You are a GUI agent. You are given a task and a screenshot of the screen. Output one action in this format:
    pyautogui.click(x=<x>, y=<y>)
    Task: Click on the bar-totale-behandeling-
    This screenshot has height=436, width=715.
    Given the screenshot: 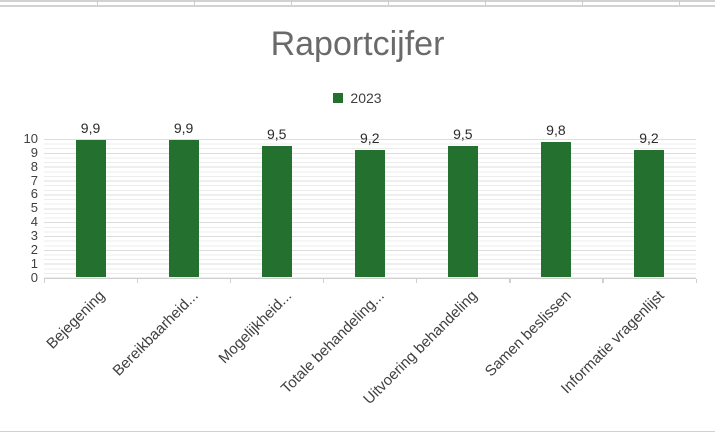 What is the action you would take?
    pyautogui.click(x=369, y=214)
    